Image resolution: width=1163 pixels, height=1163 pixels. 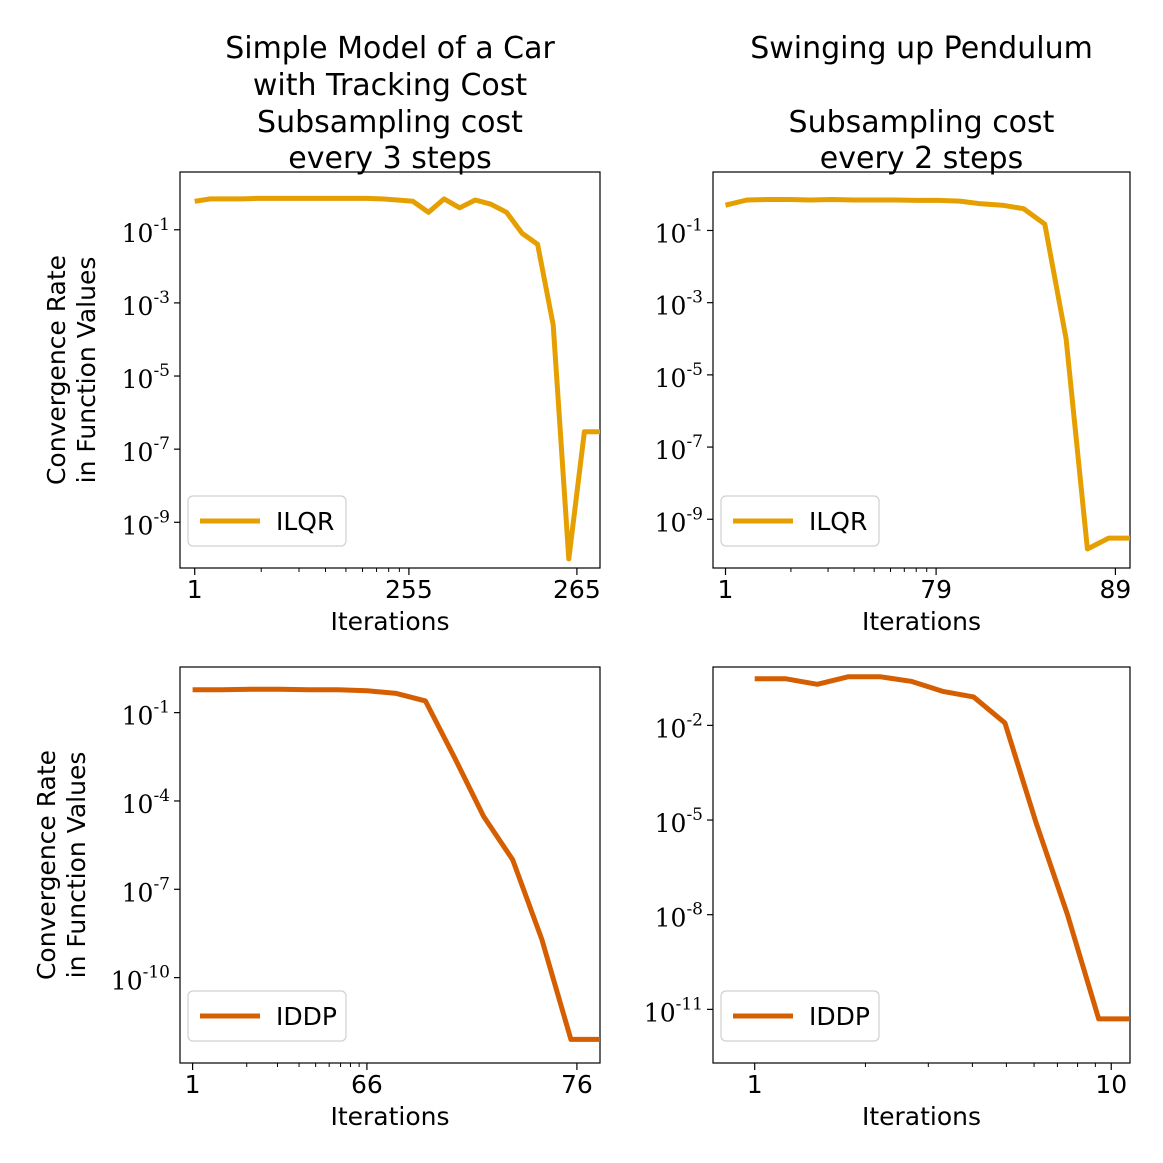 What do you see at coordinates (390, 48) in the screenshot?
I see `chart-title-line: Simple Model of a Car` at bounding box center [390, 48].